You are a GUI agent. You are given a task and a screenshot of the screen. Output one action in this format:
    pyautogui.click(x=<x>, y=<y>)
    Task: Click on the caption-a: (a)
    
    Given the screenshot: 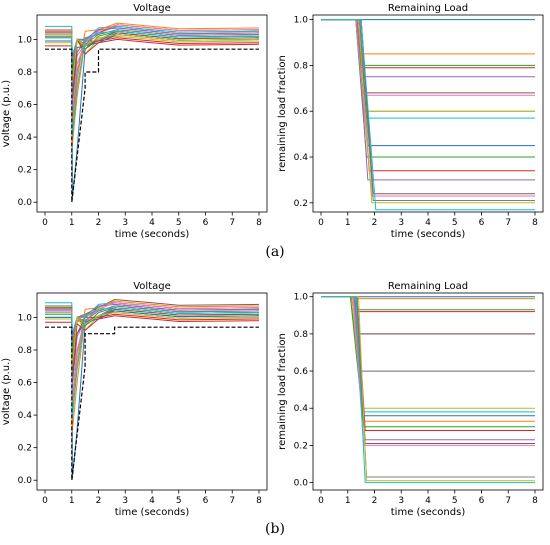 What is the action you would take?
    pyautogui.click(x=275, y=252)
    